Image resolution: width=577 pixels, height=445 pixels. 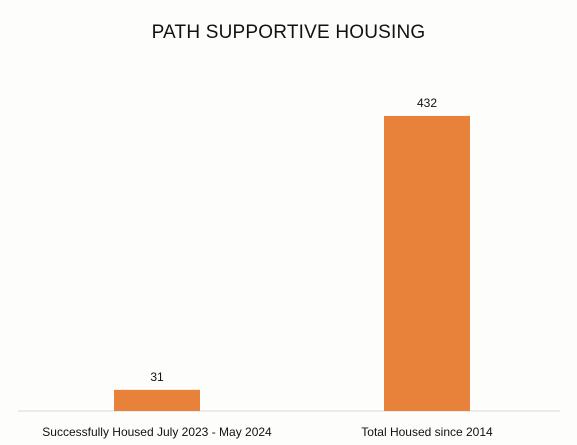 I want to click on bar-successfully-housed, so click(x=157, y=400).